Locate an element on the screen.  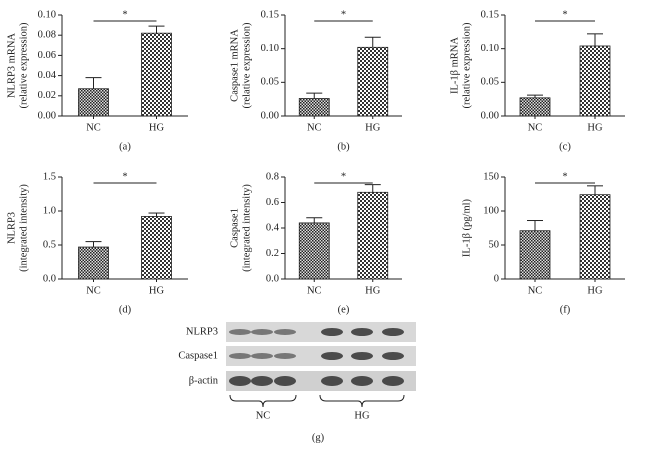
y-tick-label: 0.6 is located at coordinates (272, 202).